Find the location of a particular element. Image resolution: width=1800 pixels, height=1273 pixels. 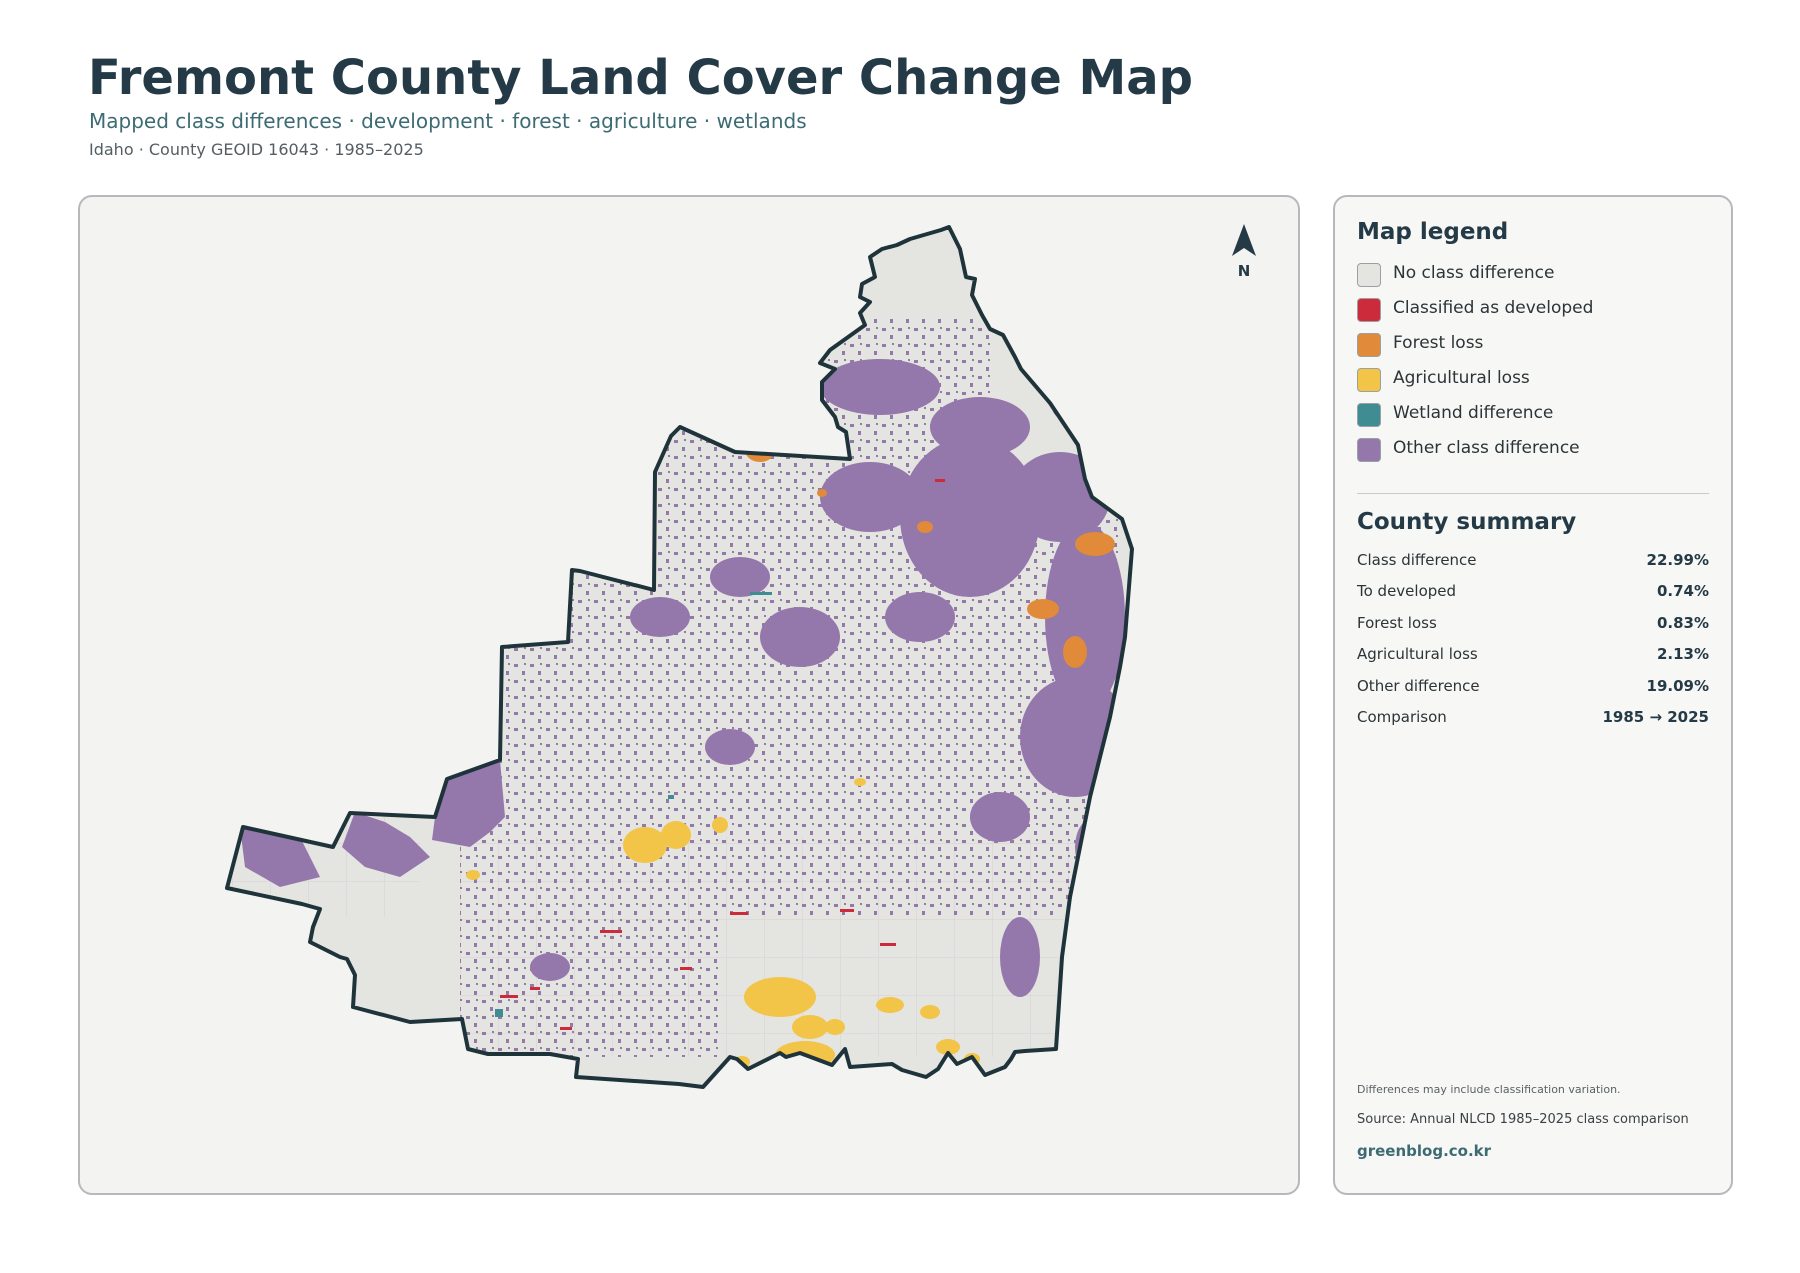

legend-item-agricultural-loss: Agricultural loss is located at coordinates (1475, 385).